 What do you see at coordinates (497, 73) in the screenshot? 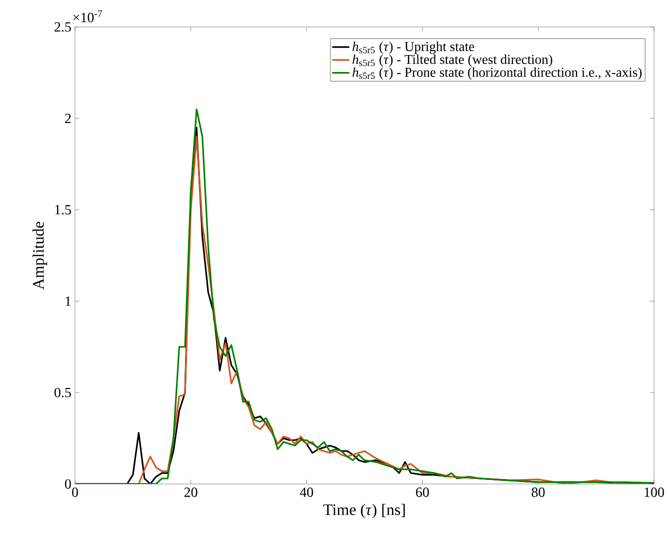
I see `legend-label: h$_{s5r5}$ (τ) - Prone state (horizontal direction i.e., x-axis)` at bounding box center [497, 73].